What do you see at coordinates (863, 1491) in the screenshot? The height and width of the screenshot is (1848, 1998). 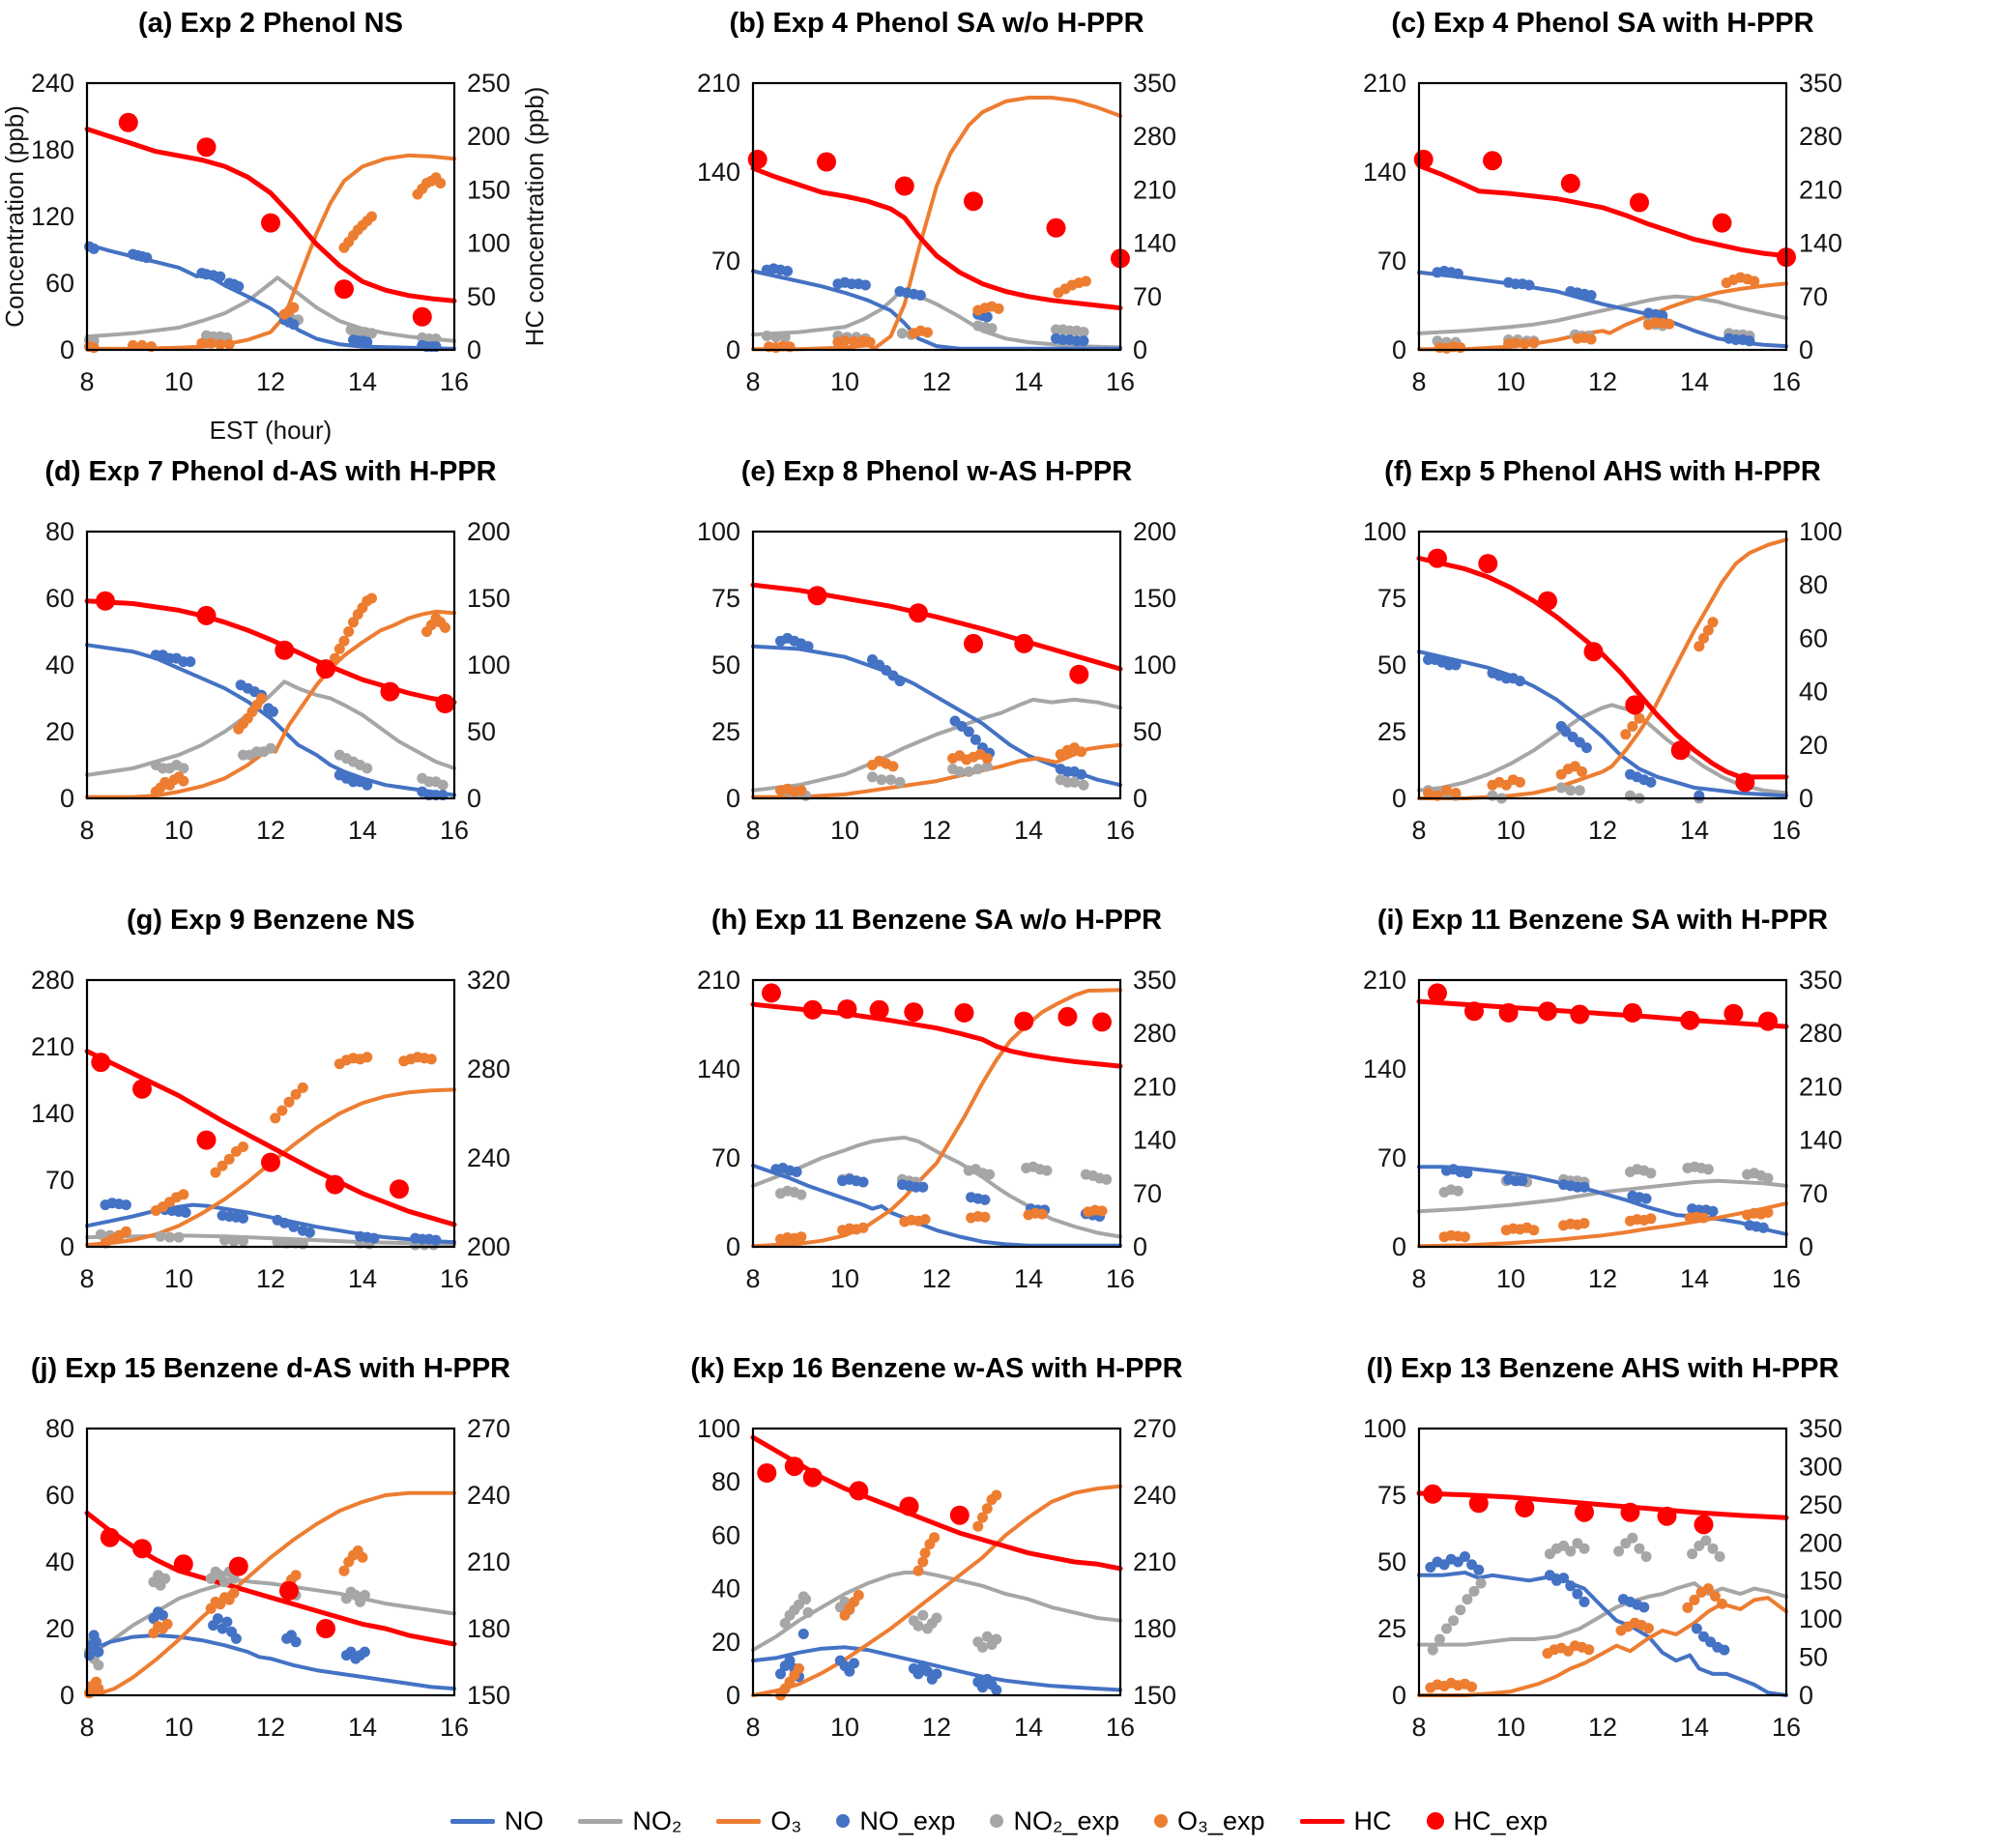 I see `k-HC_exp-points` at bounding box center [863, 1491].